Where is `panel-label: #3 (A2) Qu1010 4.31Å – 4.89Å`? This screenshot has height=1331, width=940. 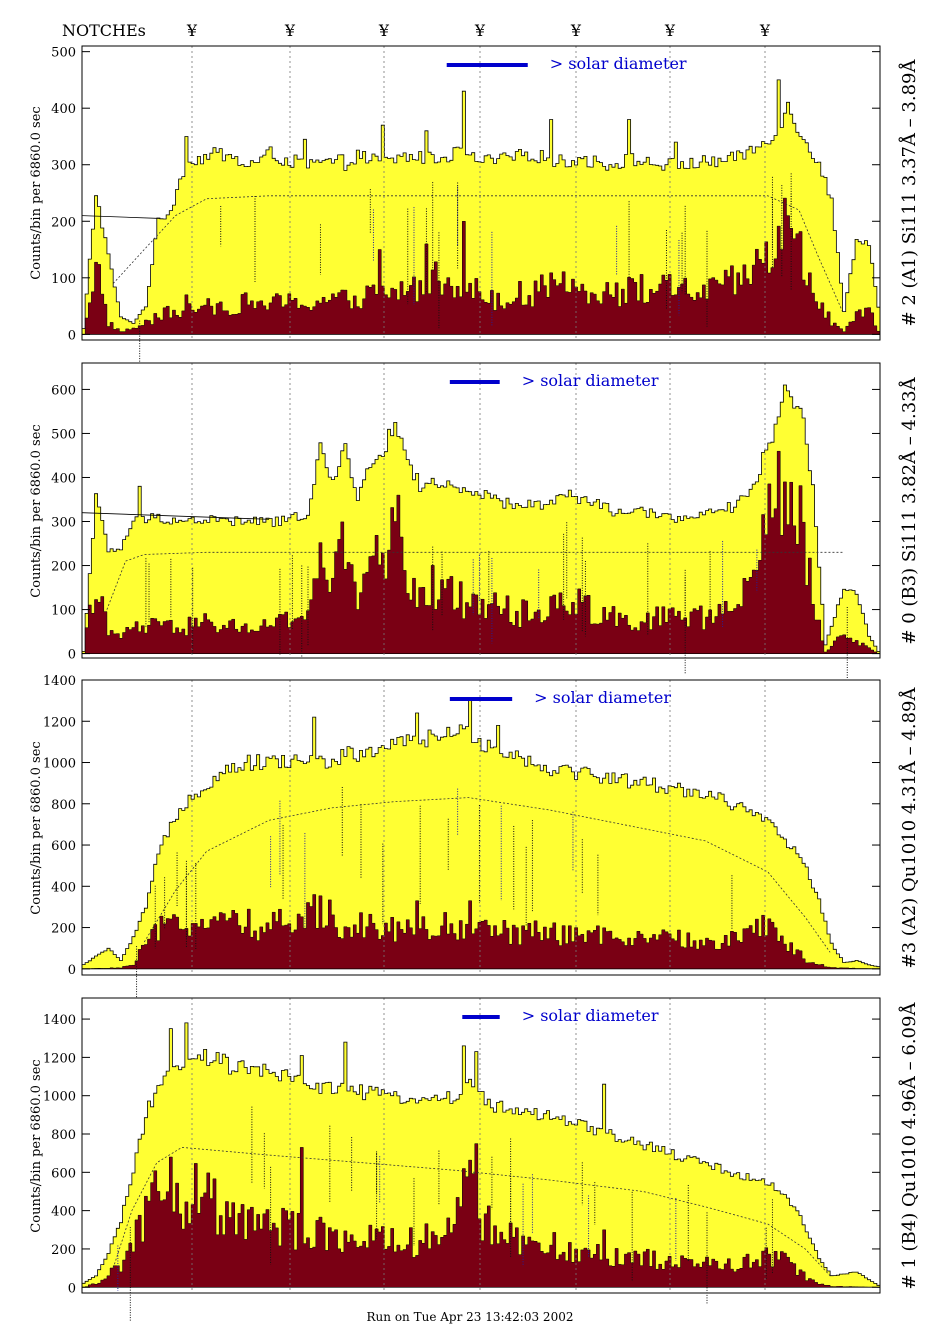
panel-label: #3 (A2) Qu1010 4.31Å – 4.89Å is located at coordinates (909, 828).